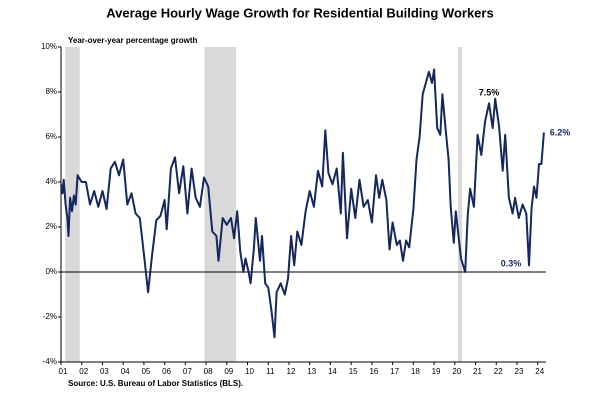 The height and width of the screenshot is (400, 600). What do you see at coordinates (489, 92) in the screenshot?
I see `annotation: 7.5%` at bounding box center [489, 92].